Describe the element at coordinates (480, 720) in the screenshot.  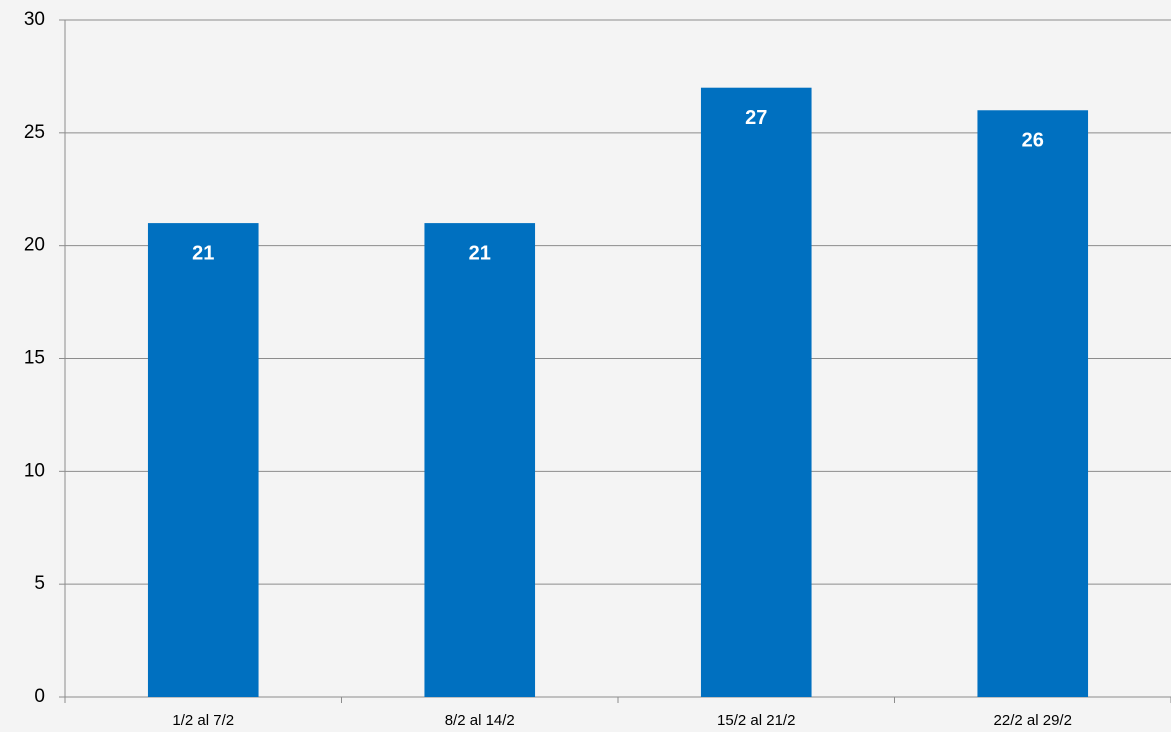
I see `x-tick-label: 8/2 al 14/2` at that location.